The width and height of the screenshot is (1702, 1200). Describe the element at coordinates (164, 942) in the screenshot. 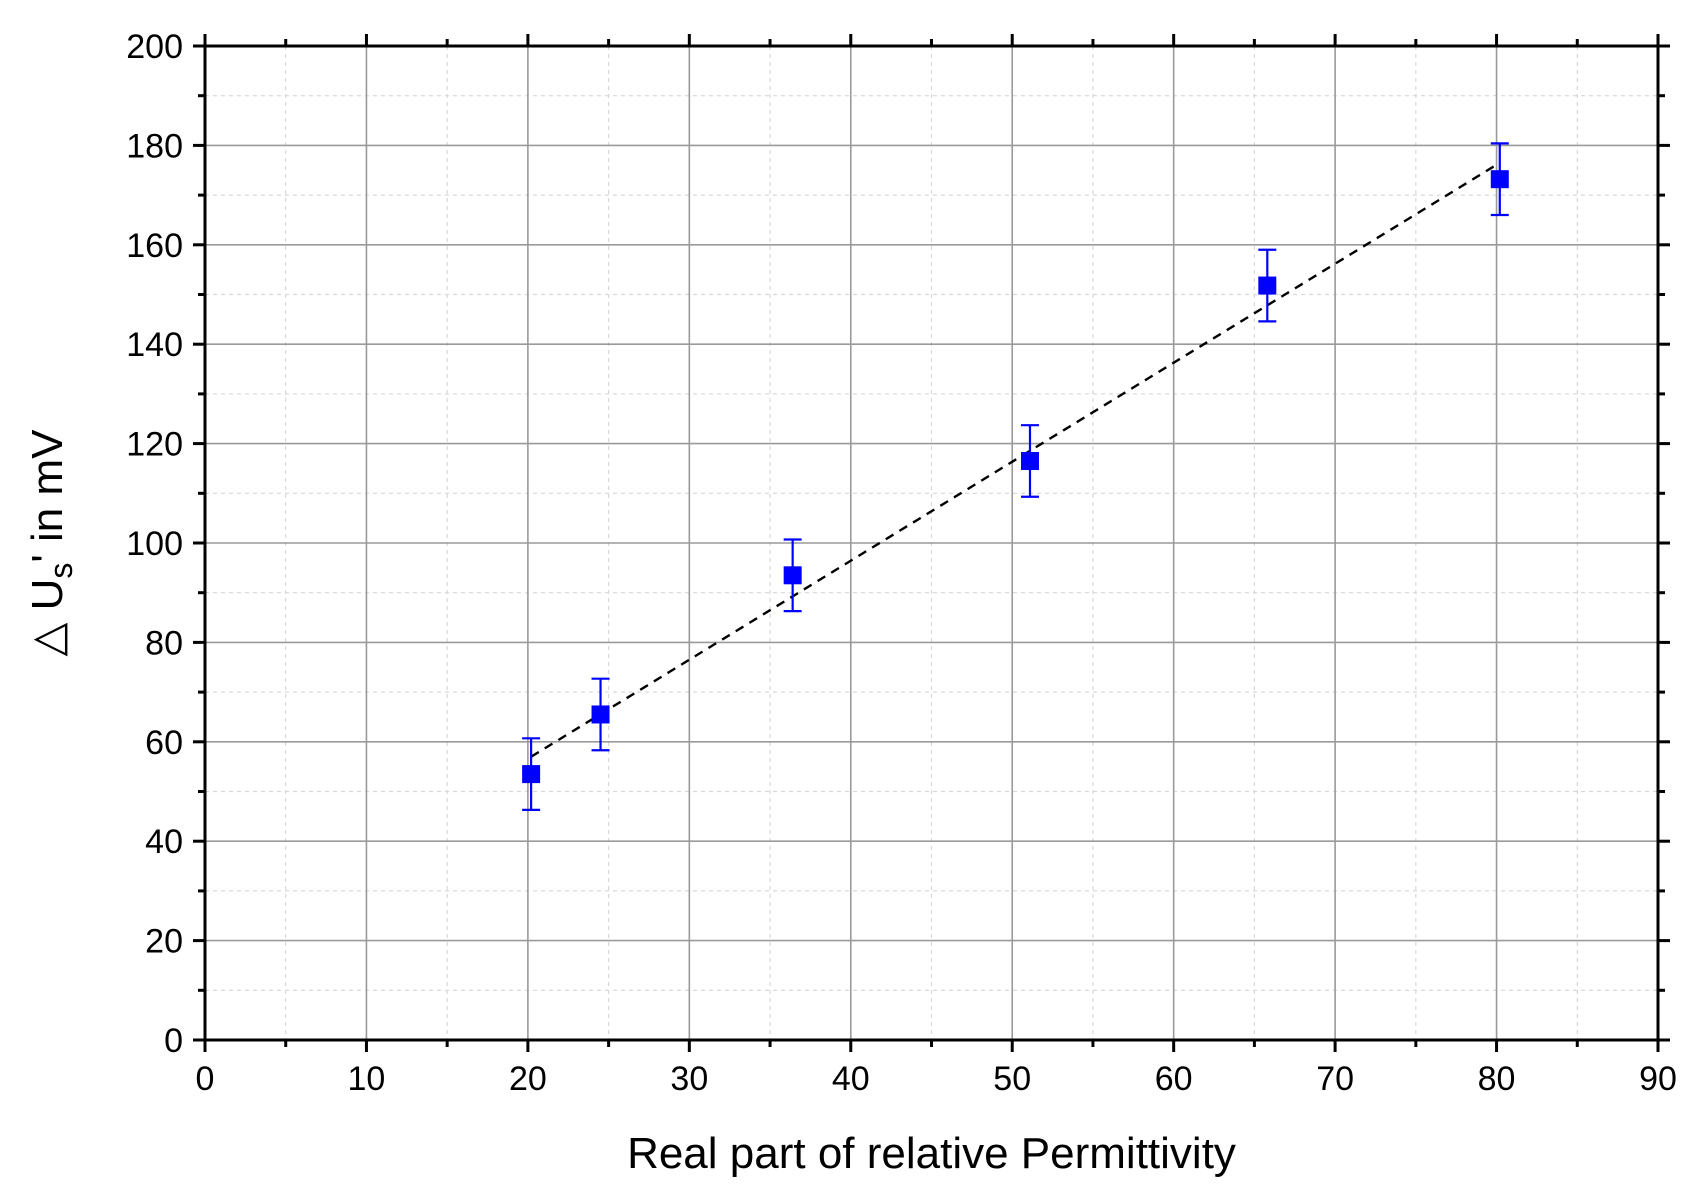

I see `y-tick-label: 20` at that location.